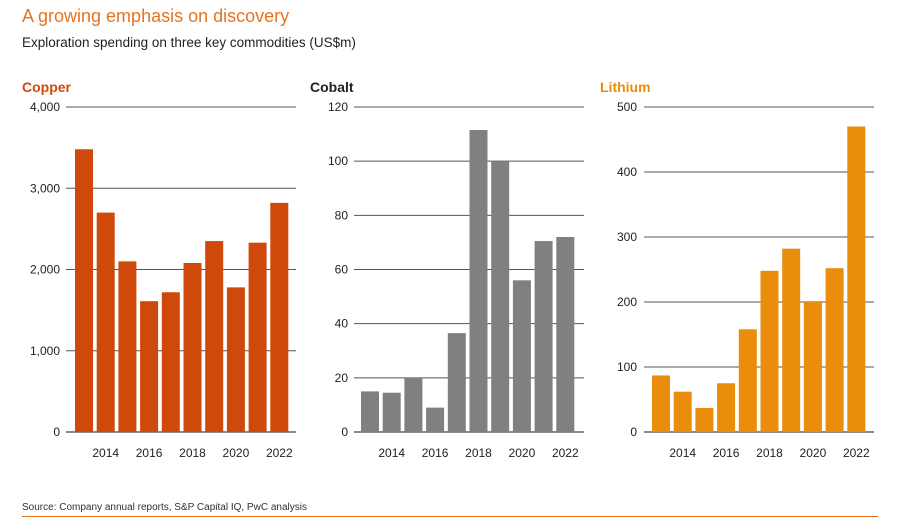 Image resolution: width=903 pixels, height=529 pixels. What do you see at coordinates (236, 453) in the screenshot?
I see `copper-x-tick-label: 2020` at bounding box center [236, 453].